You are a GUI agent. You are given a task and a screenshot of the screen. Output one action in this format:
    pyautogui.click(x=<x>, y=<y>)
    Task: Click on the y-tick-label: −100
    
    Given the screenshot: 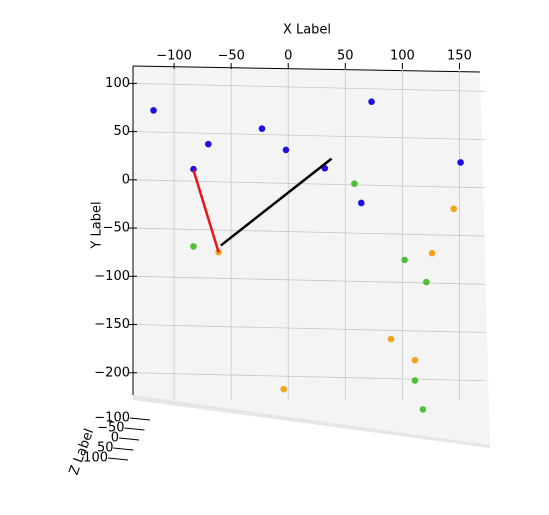 What is the action you would take?
    pyautogui.click(x=112, y=276)
    